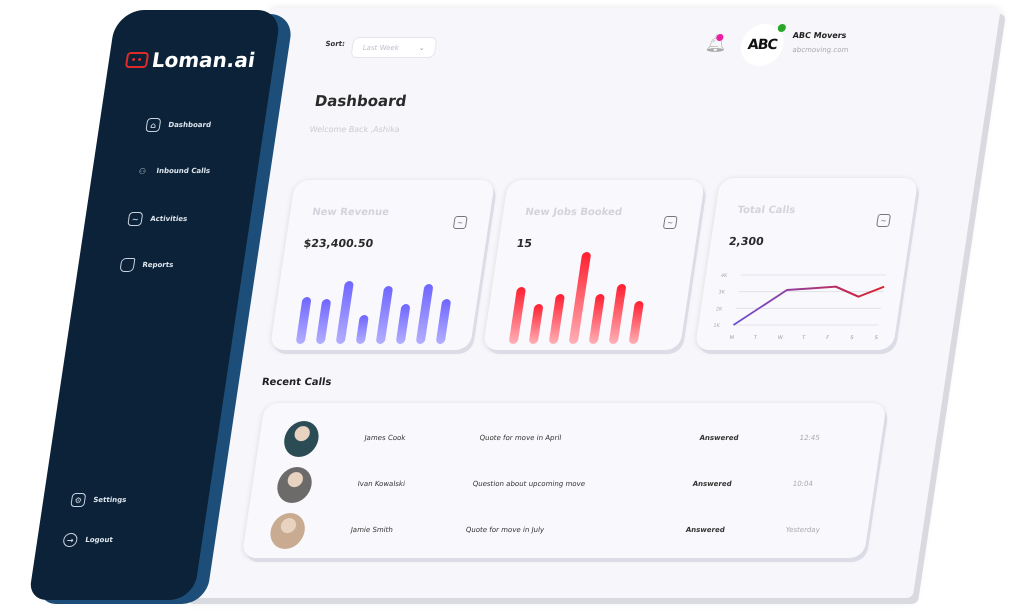 This screenshot has height=612, width=1024. What do you see at coordinates (381, 47) in the screenshot?
I see `sort-value: Last Week` at bounding box center [381, 47].